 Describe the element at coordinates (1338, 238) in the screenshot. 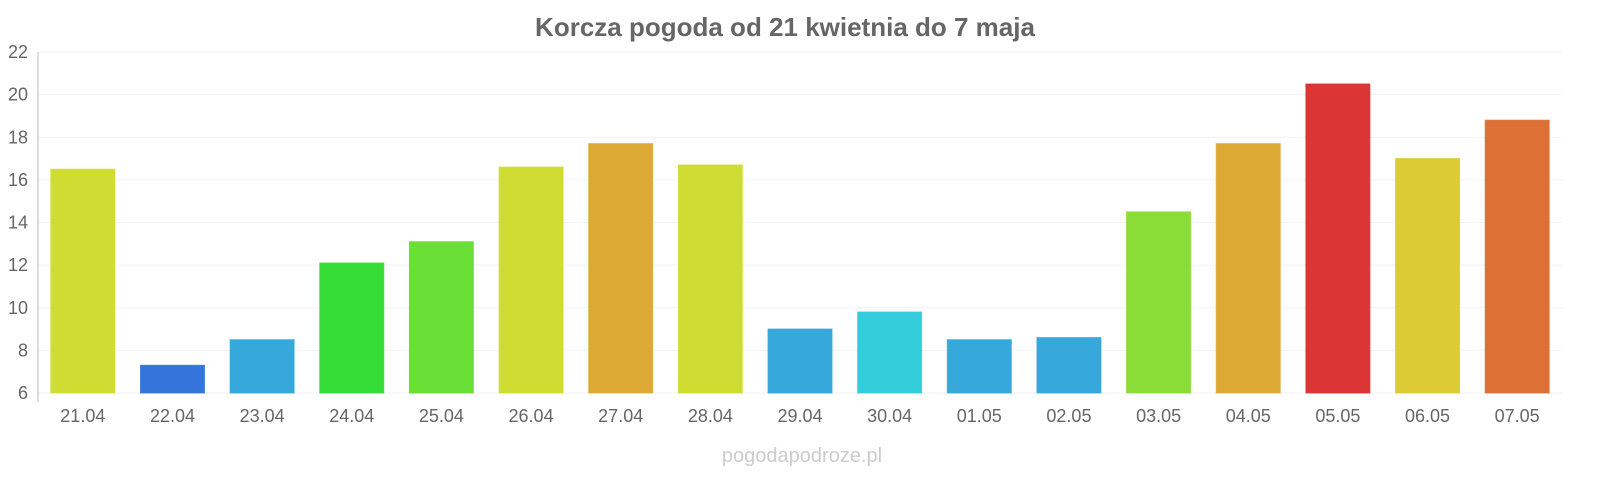

I see `bar-05.05` at that location.